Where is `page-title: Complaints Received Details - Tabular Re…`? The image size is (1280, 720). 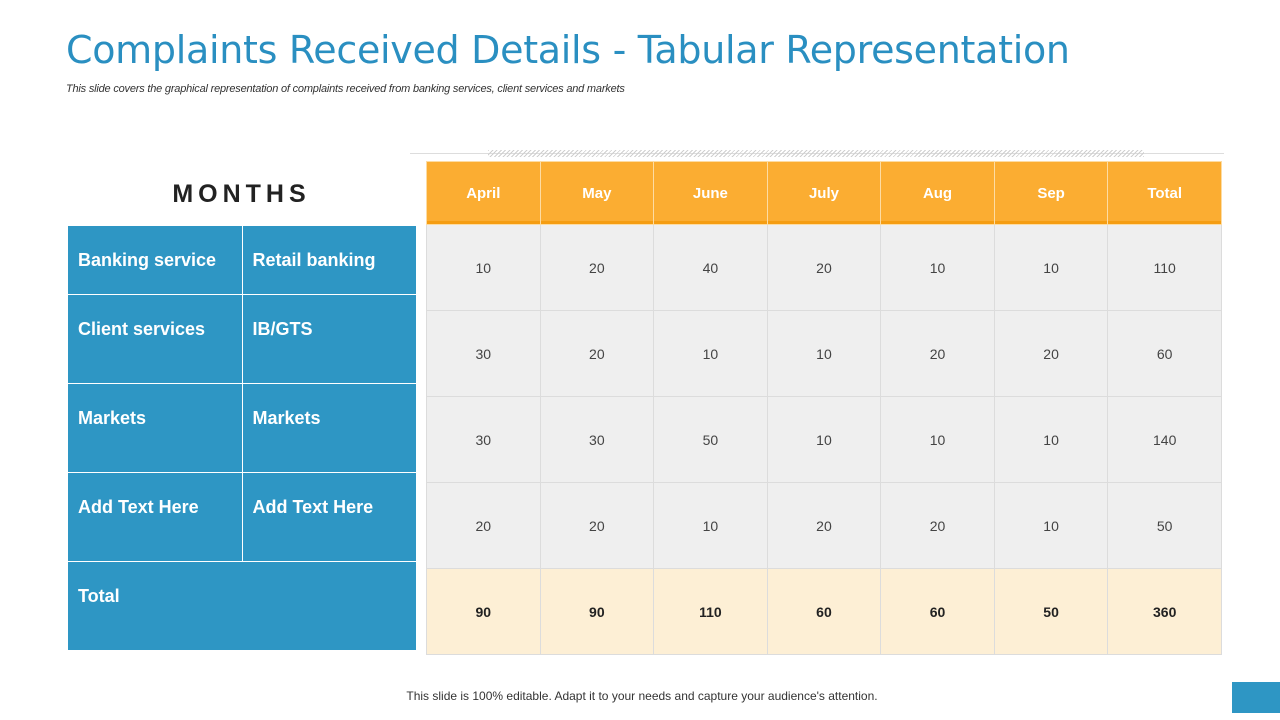 page-title: Complaints Received Details - Tabular Re… is located at coordinates (568, 50).